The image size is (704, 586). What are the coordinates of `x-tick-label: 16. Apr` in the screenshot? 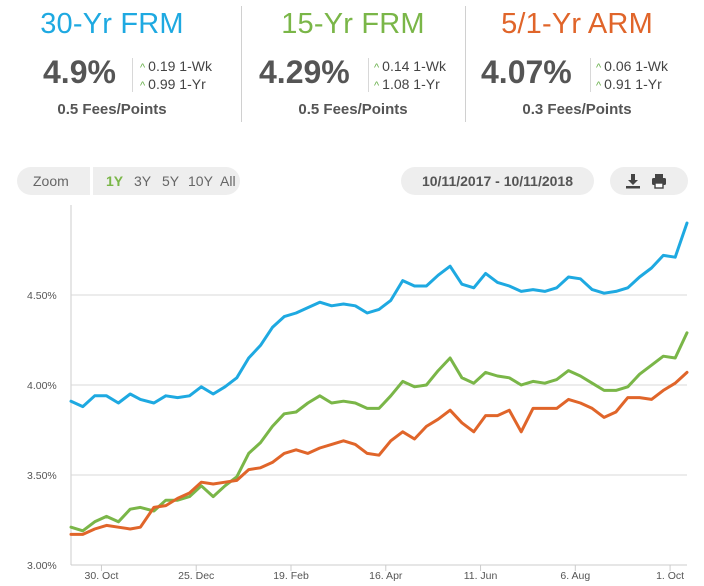 It's located at (386, 576).